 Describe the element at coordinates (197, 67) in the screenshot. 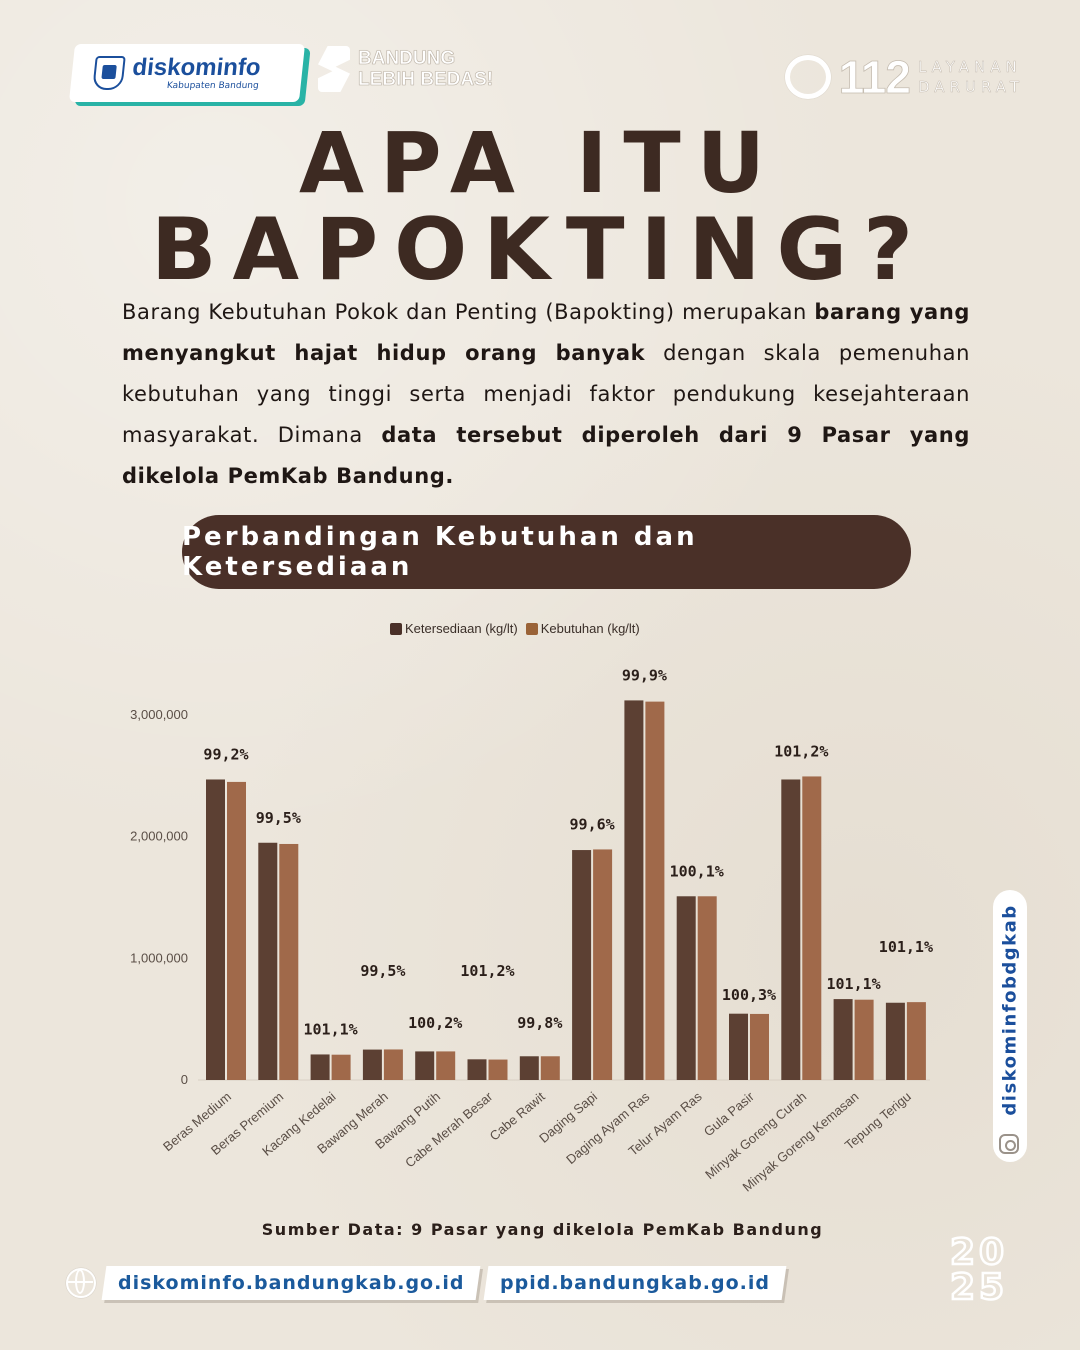

I see `logo-name: diskominfo` at that location.